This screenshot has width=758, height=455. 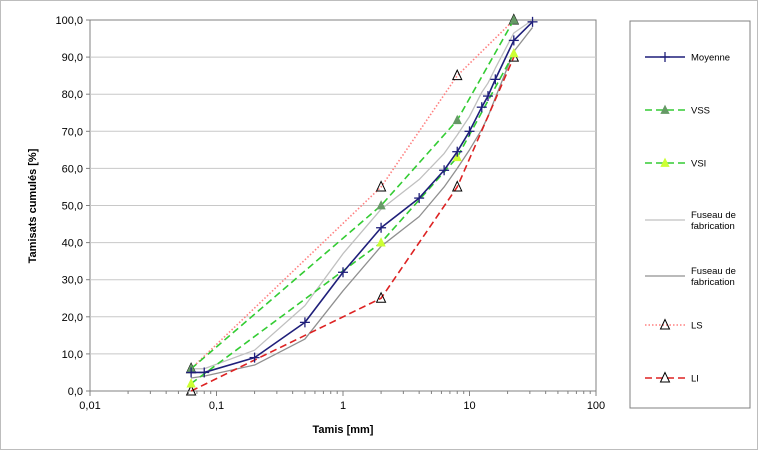 What do you see at coordinates (695, 379) in the screenshot?
I see `legend-label: LI` at bounding box center [695, 379].